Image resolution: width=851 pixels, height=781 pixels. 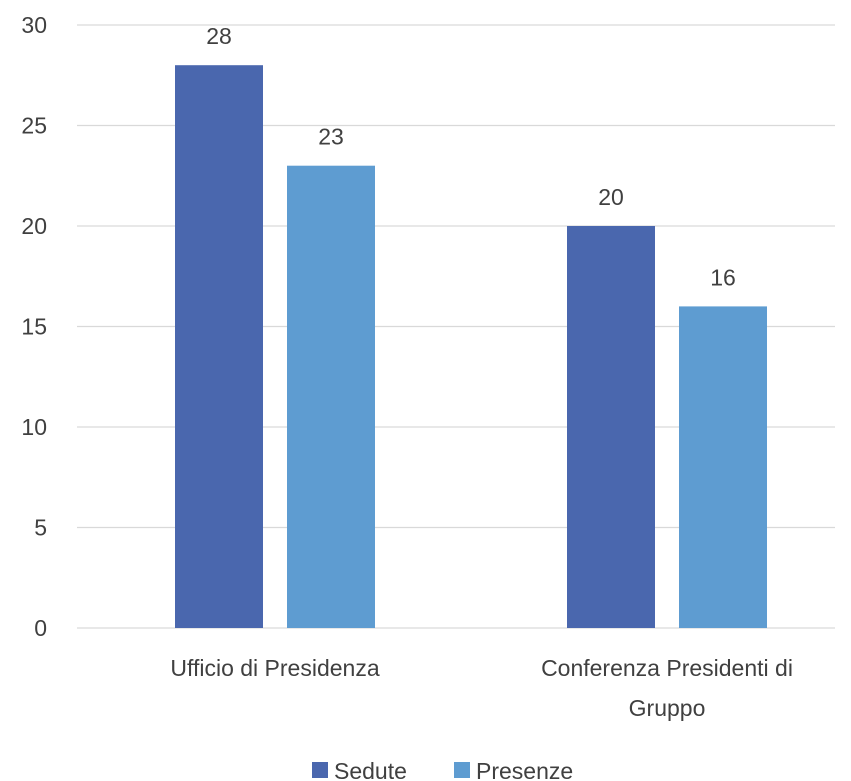 I want to click on y-tick-label: 15, so click(x=34, y=327).